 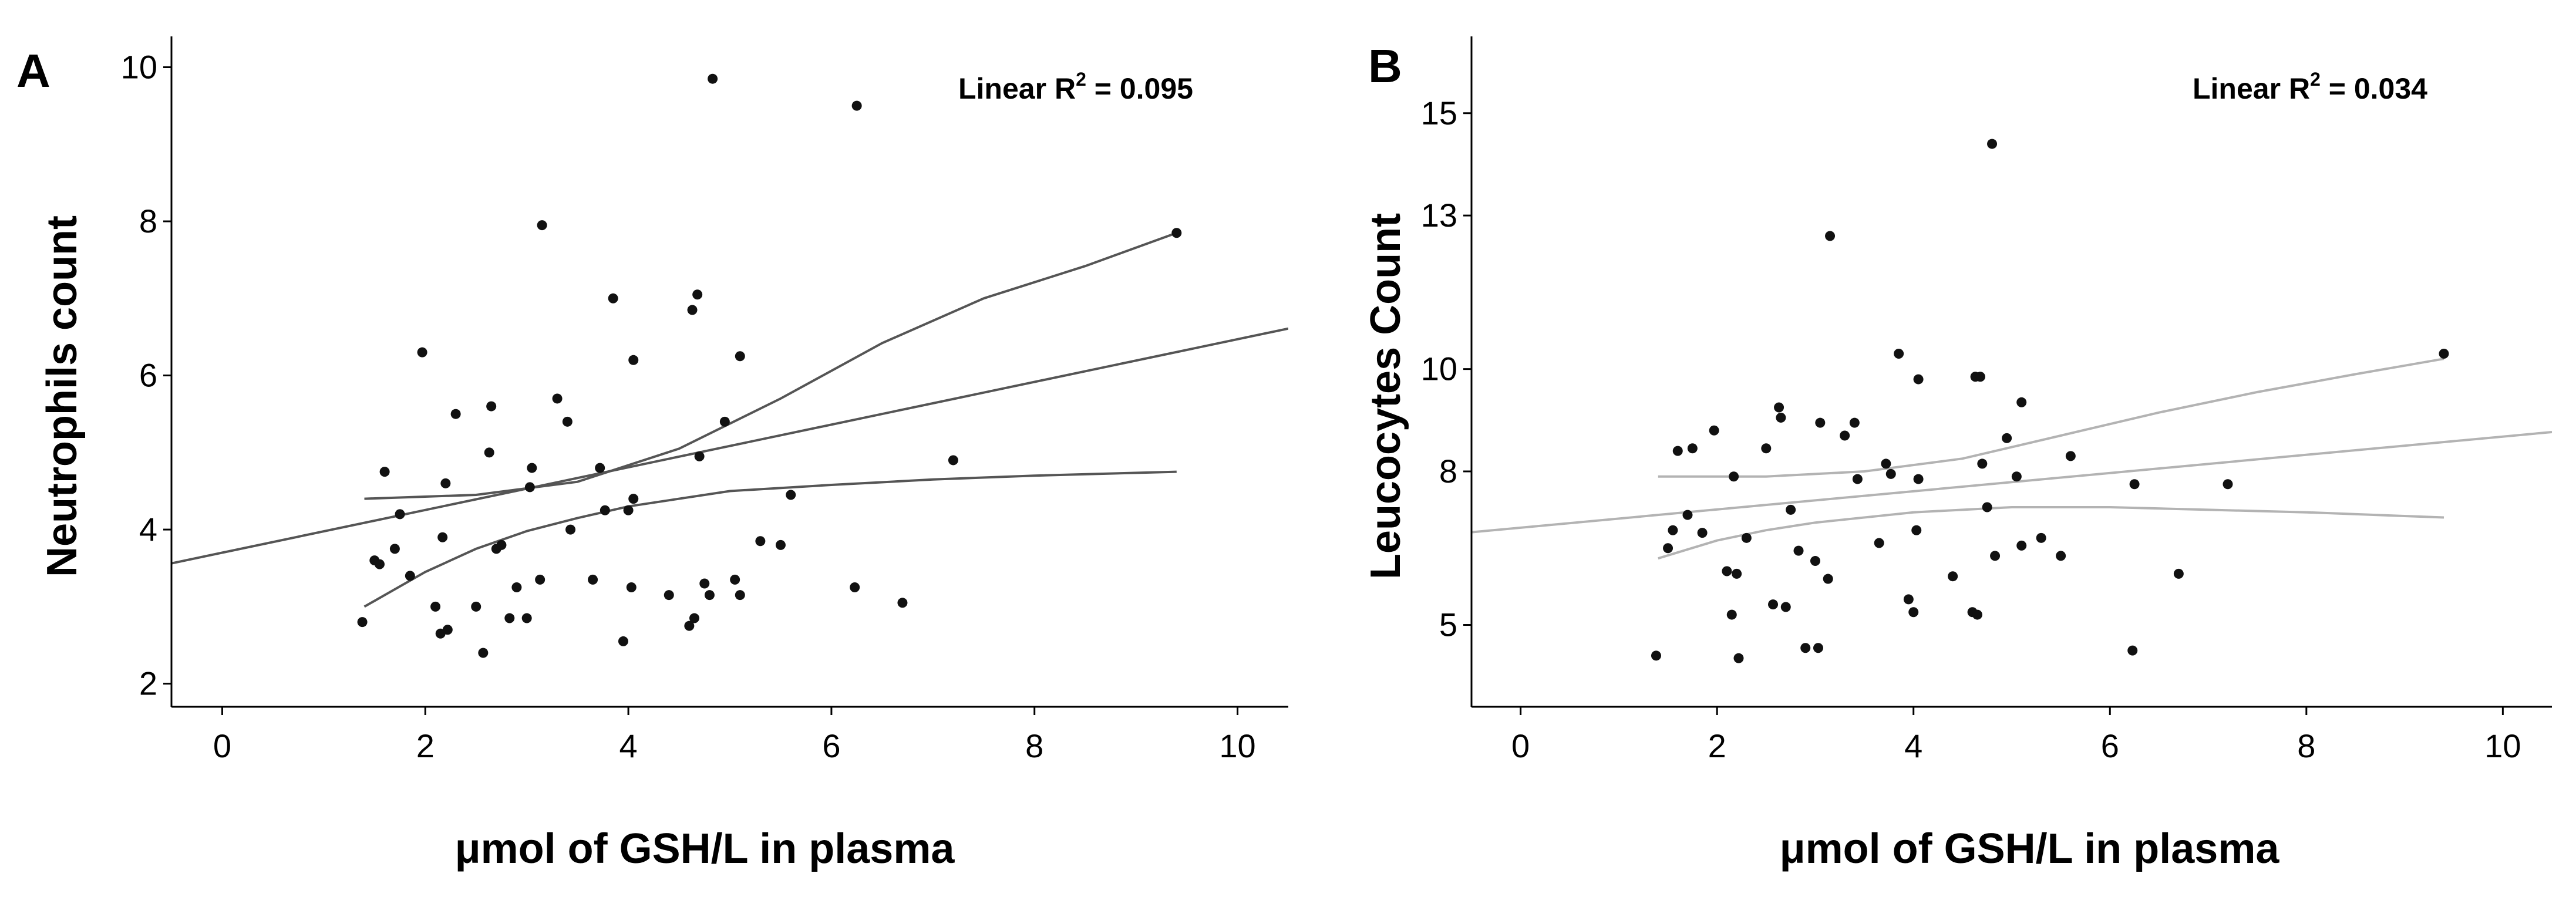 I want to click on x-axis-title: μmol of GSH/L in plasma, so click(x=705, y=848).